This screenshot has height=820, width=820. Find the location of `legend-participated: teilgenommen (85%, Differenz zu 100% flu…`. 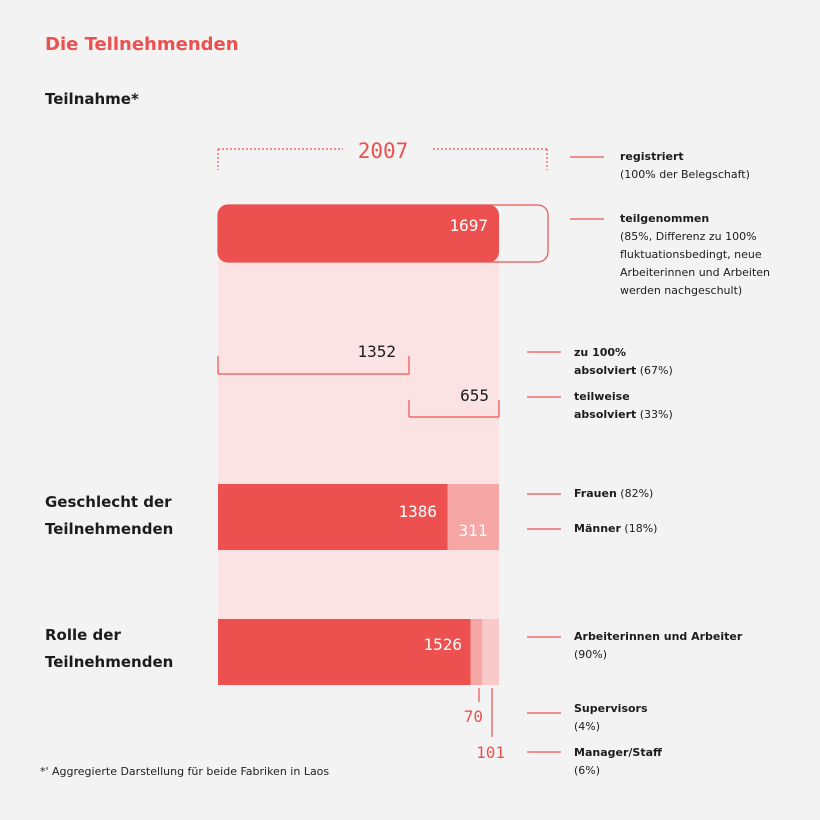

legend-participated: teilgenommen (85%, Differenz zu 100% flu… is located at coordinates (695, 254).